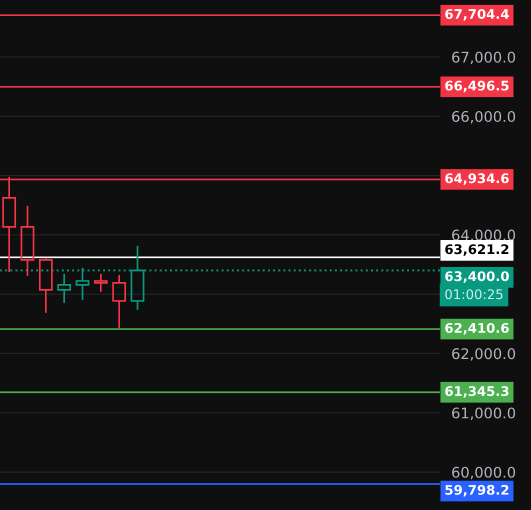  Describe the element at coordinates (484, 236) in the screenshot. I see `y-tick-label: 64,000.0` at that location.